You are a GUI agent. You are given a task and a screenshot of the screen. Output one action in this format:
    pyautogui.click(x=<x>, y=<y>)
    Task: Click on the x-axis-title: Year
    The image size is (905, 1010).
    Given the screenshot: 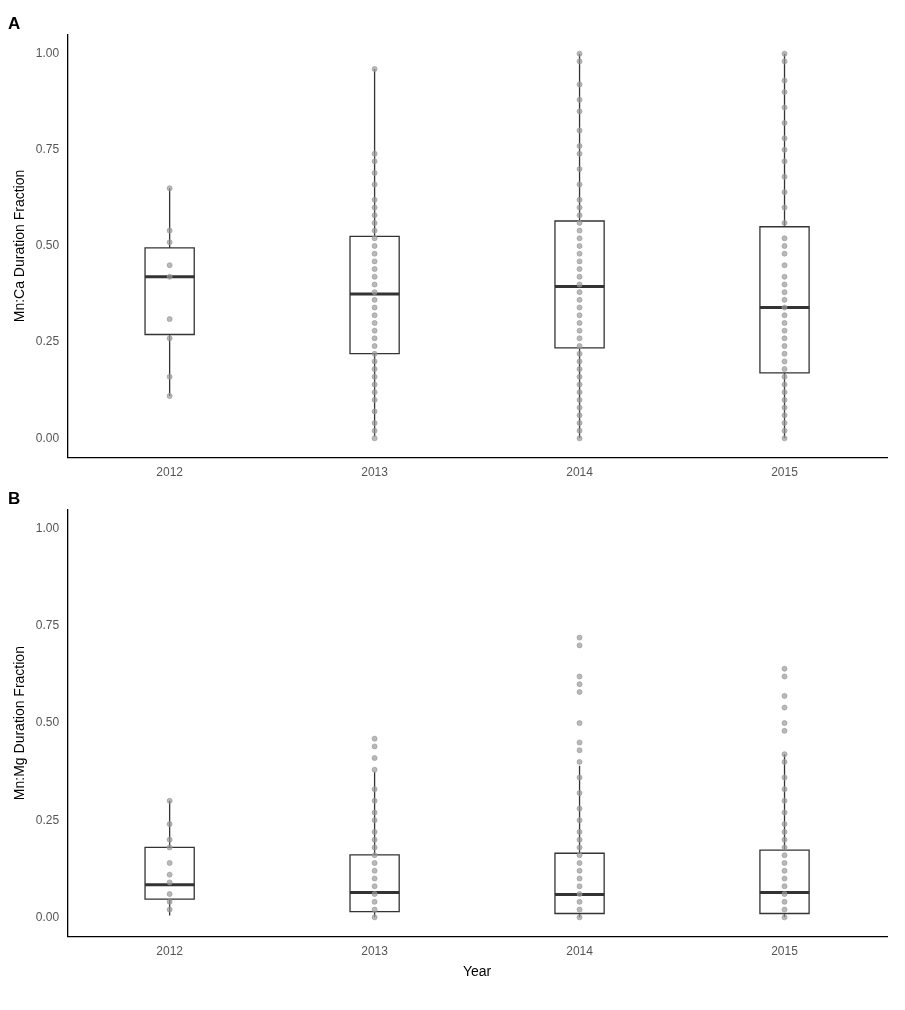 What is the action you would take?
    pyautogui.click(x=477, y=971)
    